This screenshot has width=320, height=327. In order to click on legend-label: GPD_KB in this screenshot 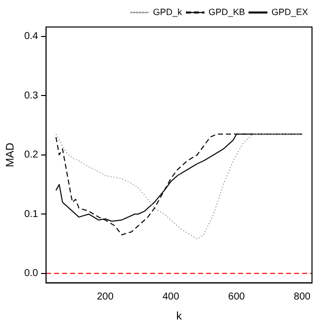, I will do `click(226, 11)`.